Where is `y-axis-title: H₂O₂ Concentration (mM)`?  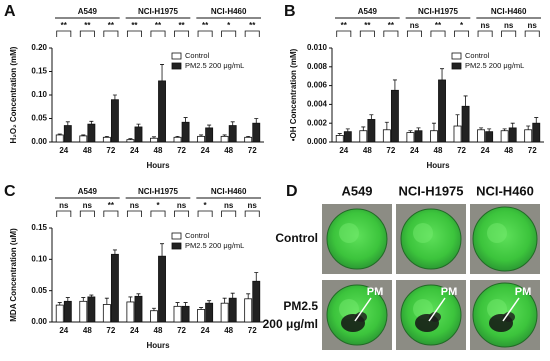 y-axis-title: H₂O₂ Concentration (mM) is located at coordinates (13, 94).